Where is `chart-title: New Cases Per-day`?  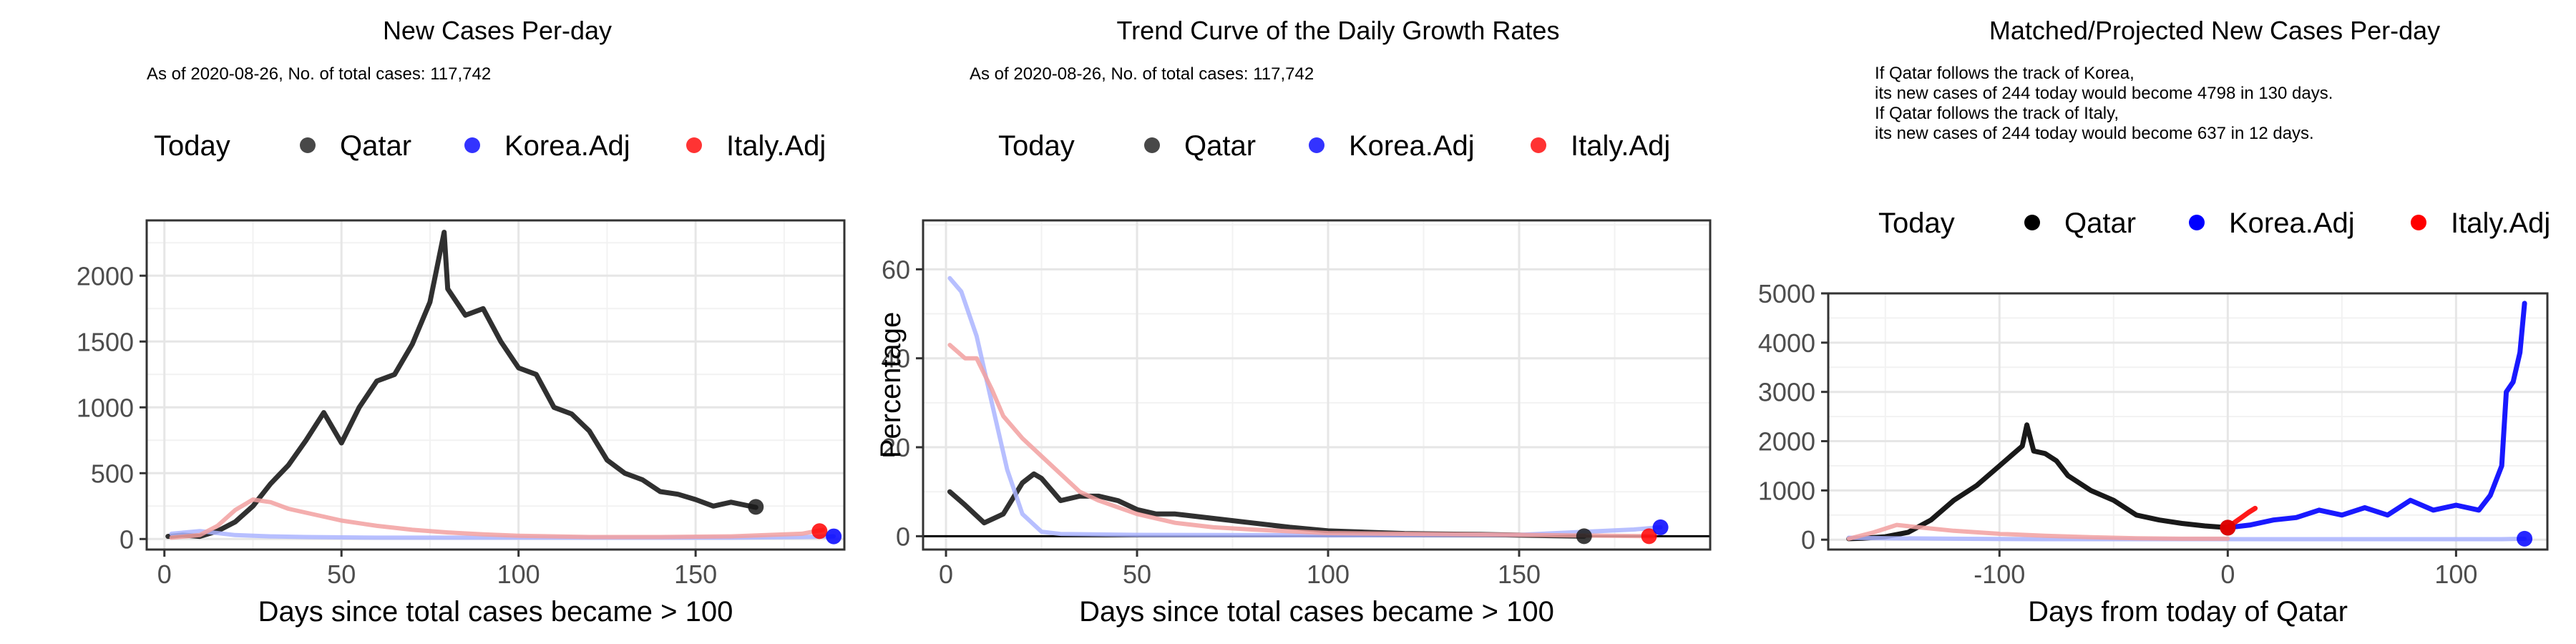
chart-title: New Cases Per-day is located at coordinates (497, 30).